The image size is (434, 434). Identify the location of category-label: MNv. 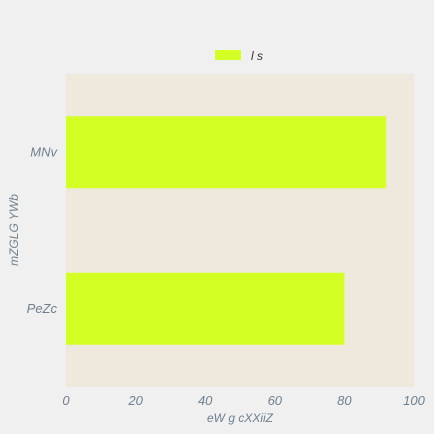
(44, 151).